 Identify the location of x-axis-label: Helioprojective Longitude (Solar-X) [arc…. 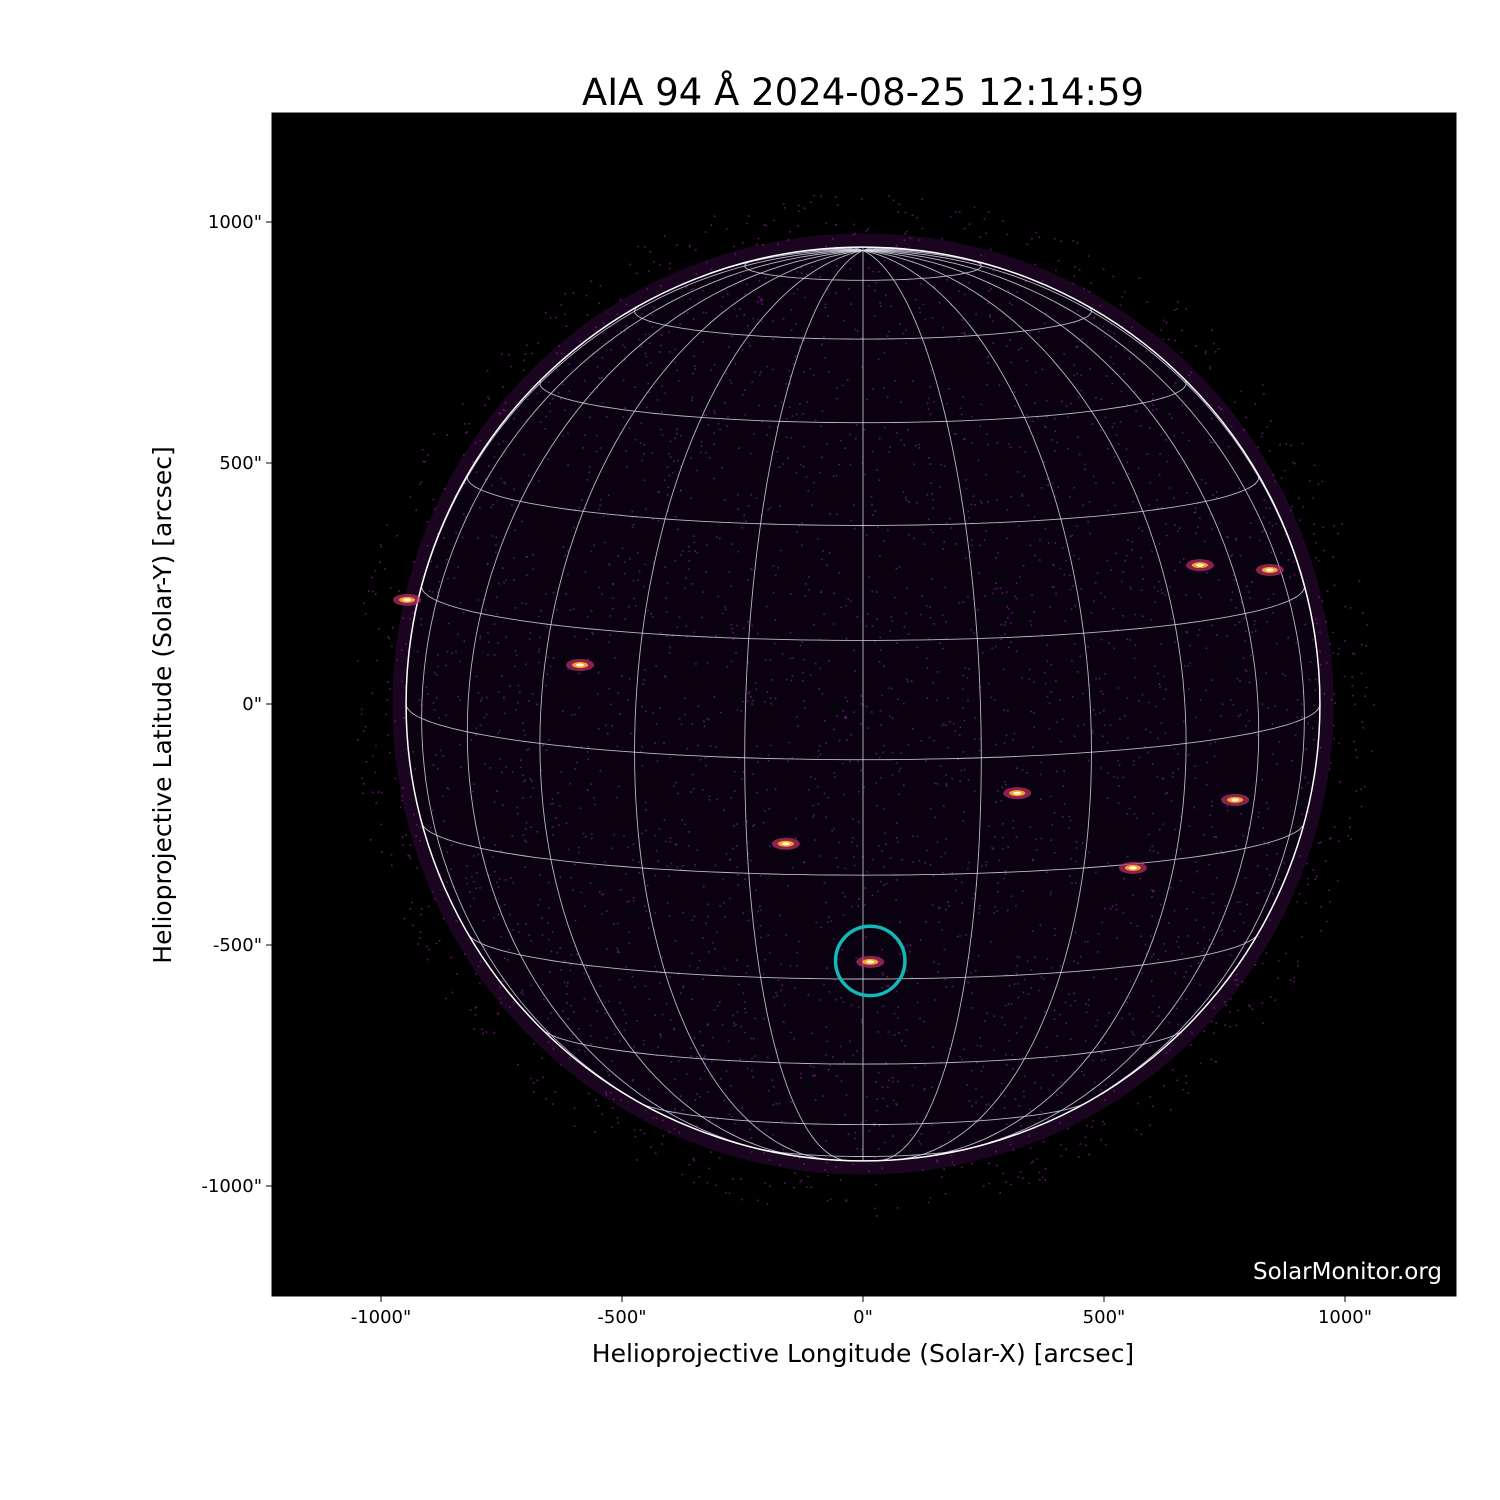
(863, 1353).